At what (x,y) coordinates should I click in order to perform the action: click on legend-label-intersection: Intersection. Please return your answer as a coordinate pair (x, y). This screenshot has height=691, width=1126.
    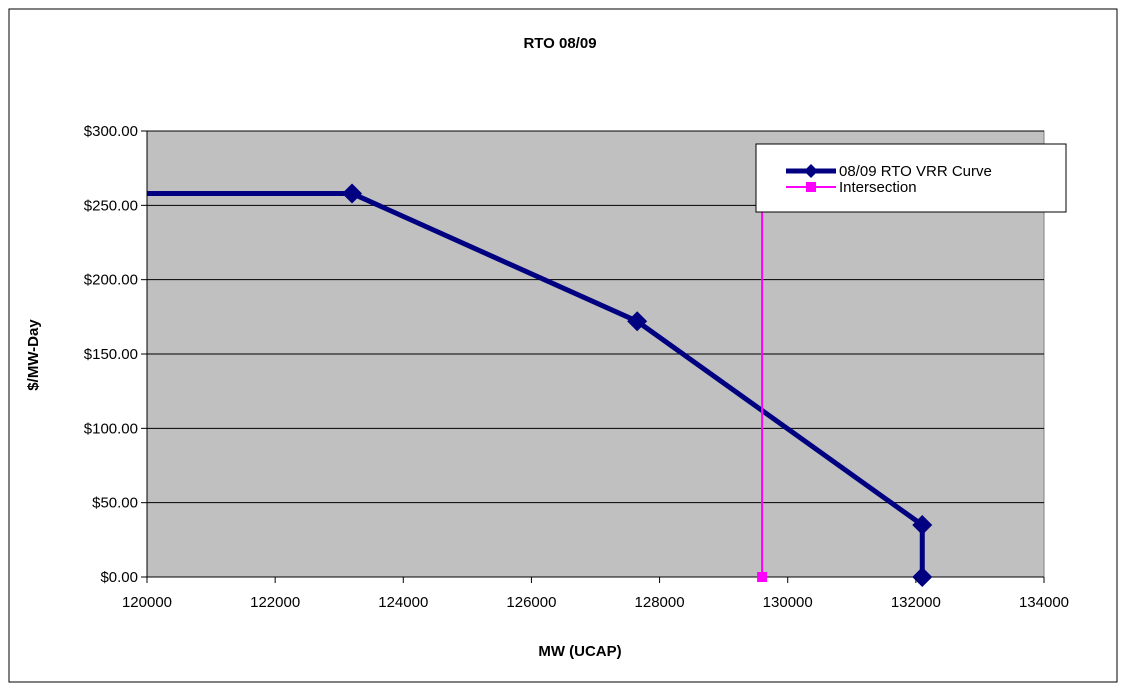
    Looking at the image, I should click on (878, 187).